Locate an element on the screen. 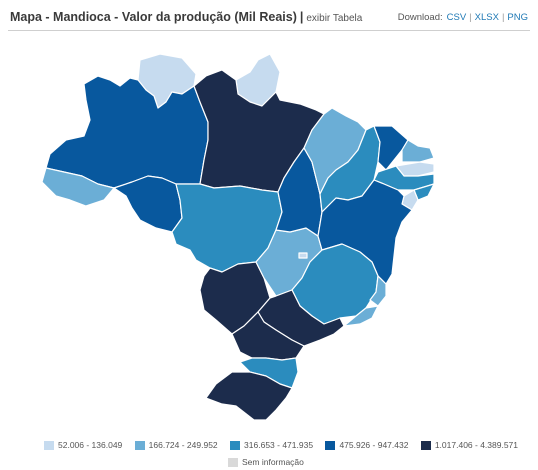 The width and height of the screenshot is (538, 470). legend-label: 1.017.406 - 4.389.571 is located at coordinates (476, 445).